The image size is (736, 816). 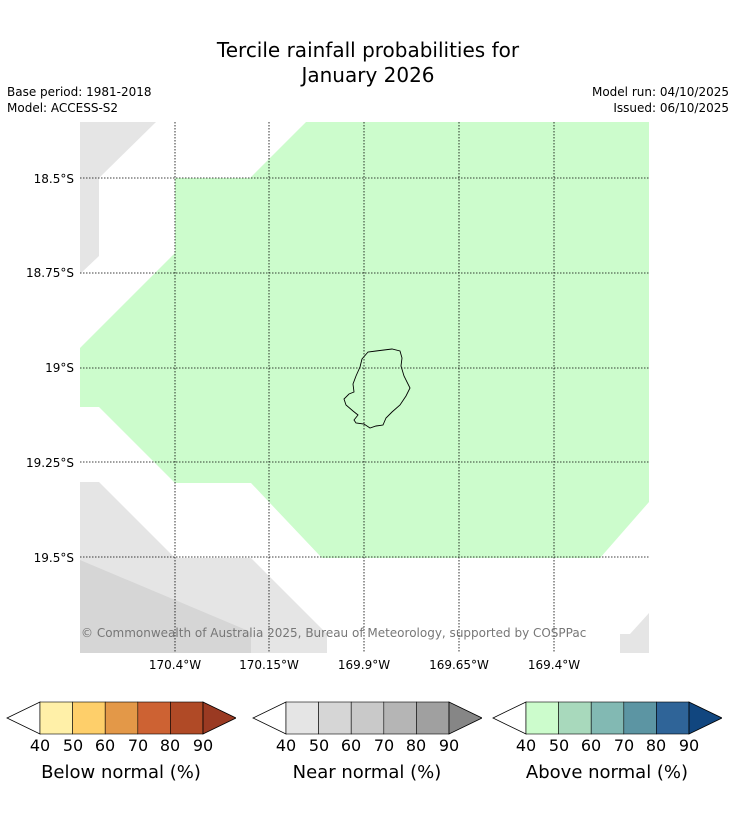 I want to click on legend-above-extend-high, so click(x=705, y=718).